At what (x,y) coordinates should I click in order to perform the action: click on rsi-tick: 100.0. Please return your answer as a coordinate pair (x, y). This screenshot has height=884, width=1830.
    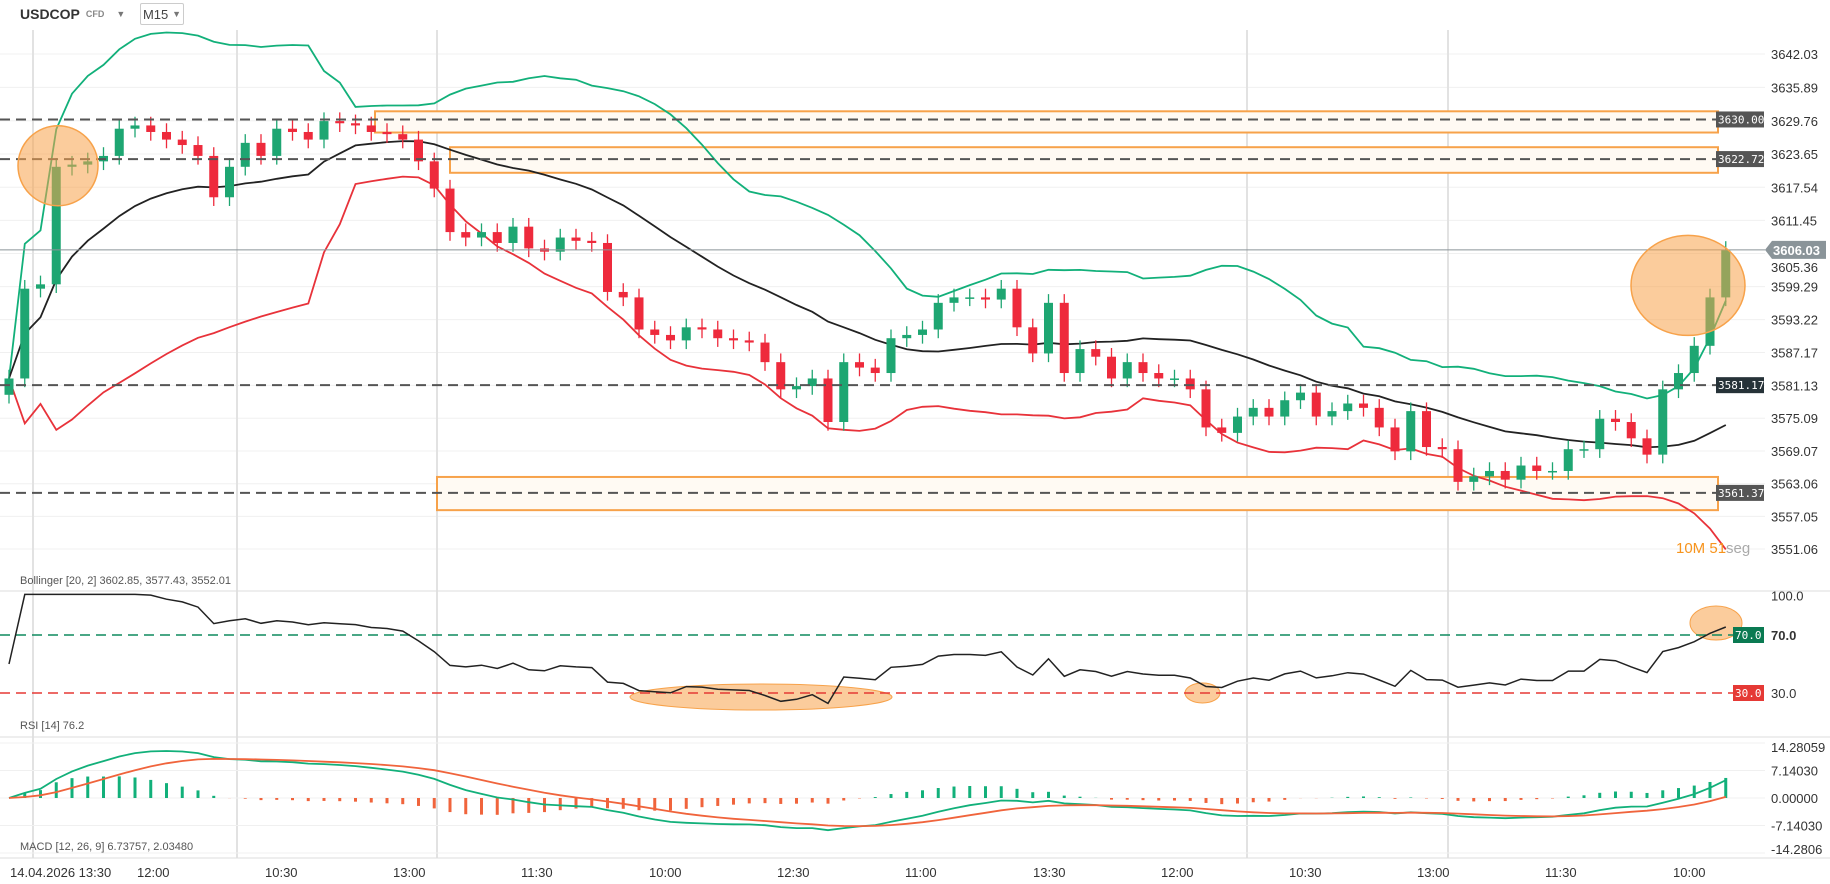
    Looking at the image, I should click on (1787, 596).